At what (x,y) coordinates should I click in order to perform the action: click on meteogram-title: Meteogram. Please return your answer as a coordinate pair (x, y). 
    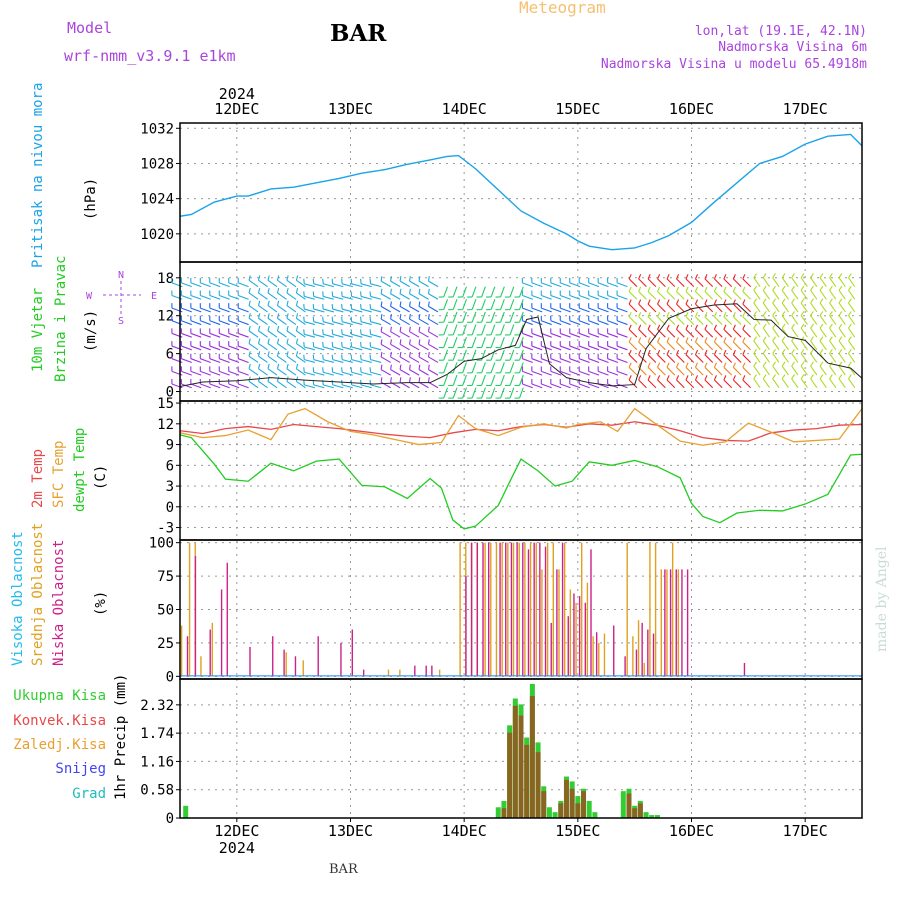
    Looking at the image, I should click on (562, 8).